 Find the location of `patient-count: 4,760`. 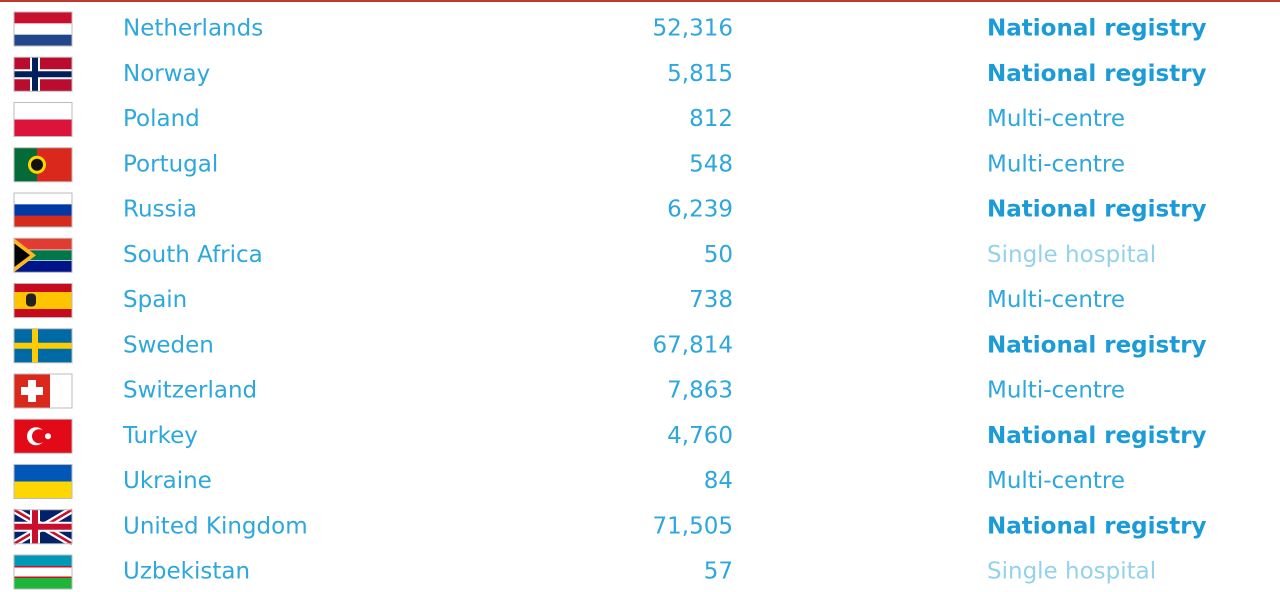

patient-count: 4,760 is located at coordinates (700, 436).